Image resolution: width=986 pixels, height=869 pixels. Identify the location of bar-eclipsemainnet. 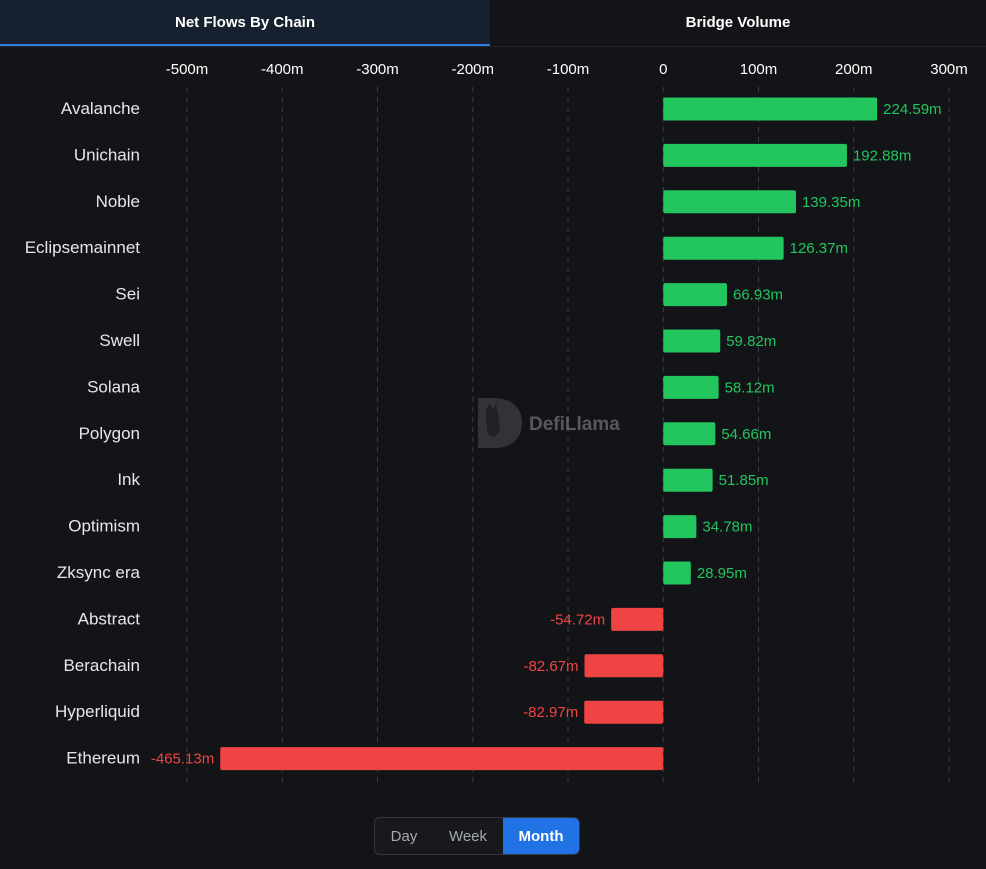
(723, 248).